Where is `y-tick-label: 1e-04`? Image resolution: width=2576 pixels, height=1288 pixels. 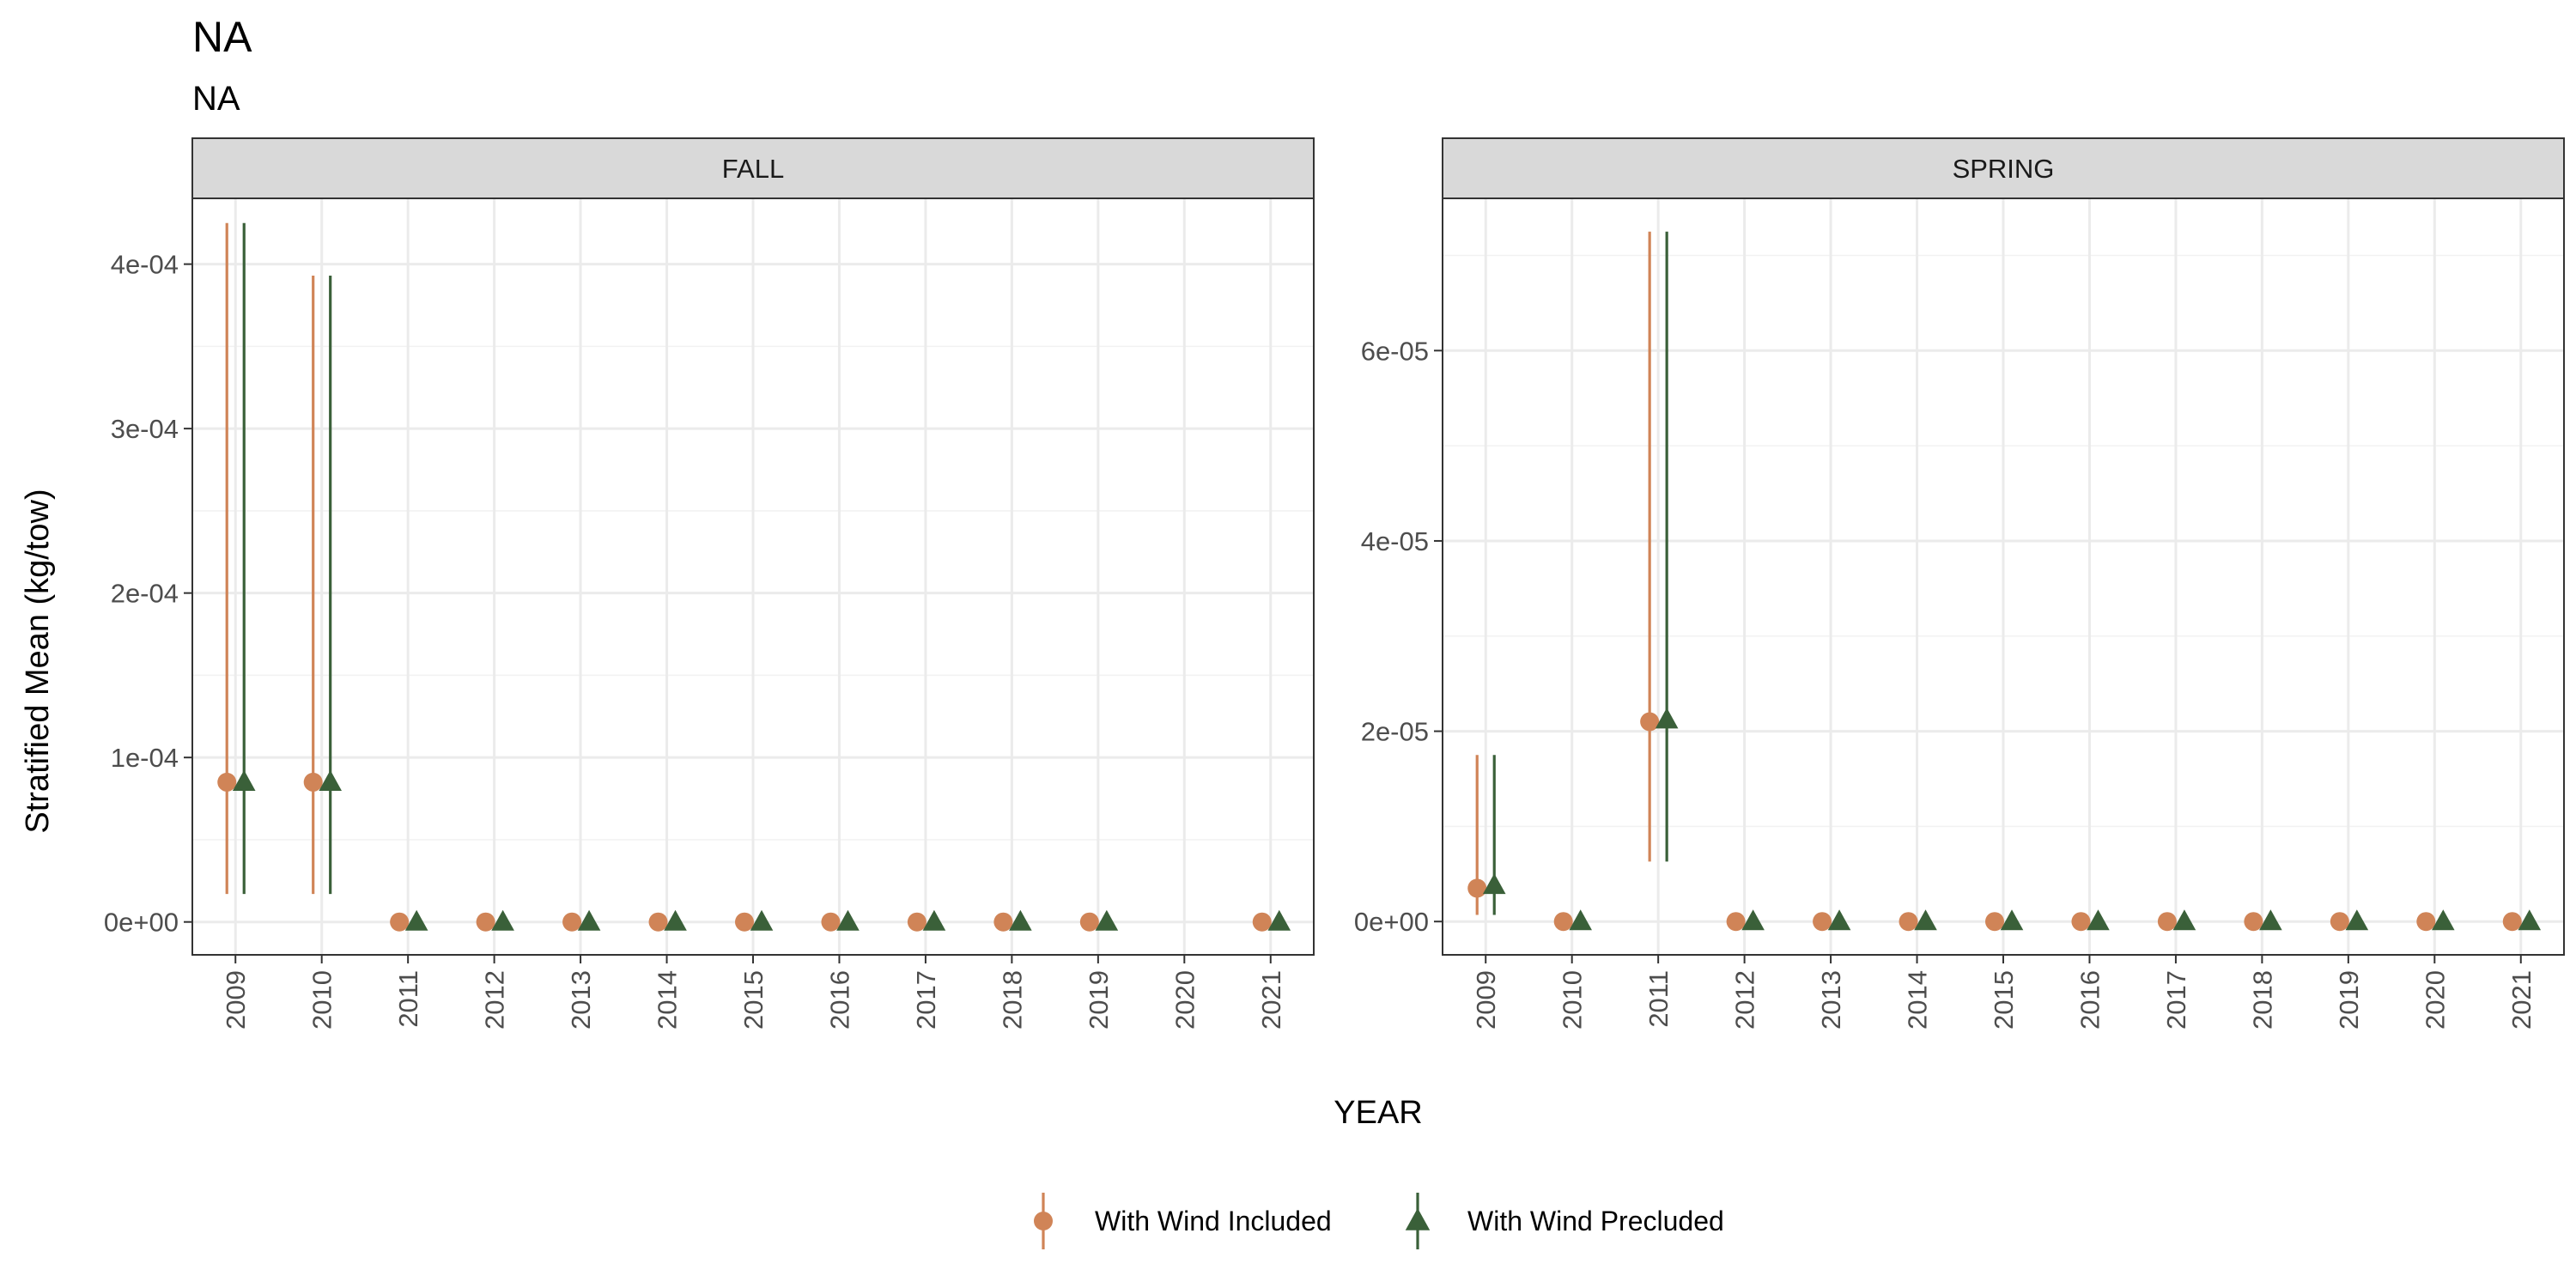
y-tick-label: 1e-04 is located at coordinates (145, 758).